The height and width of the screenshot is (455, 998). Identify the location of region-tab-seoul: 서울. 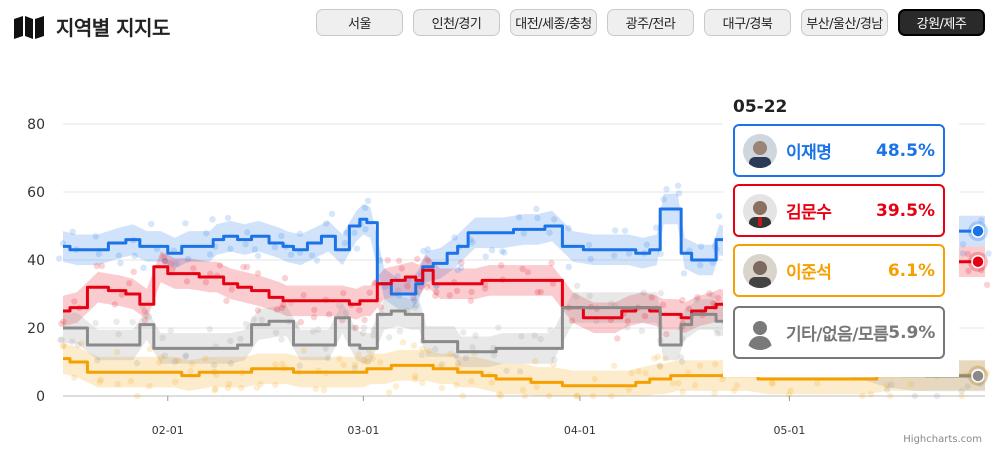
(359, 22).